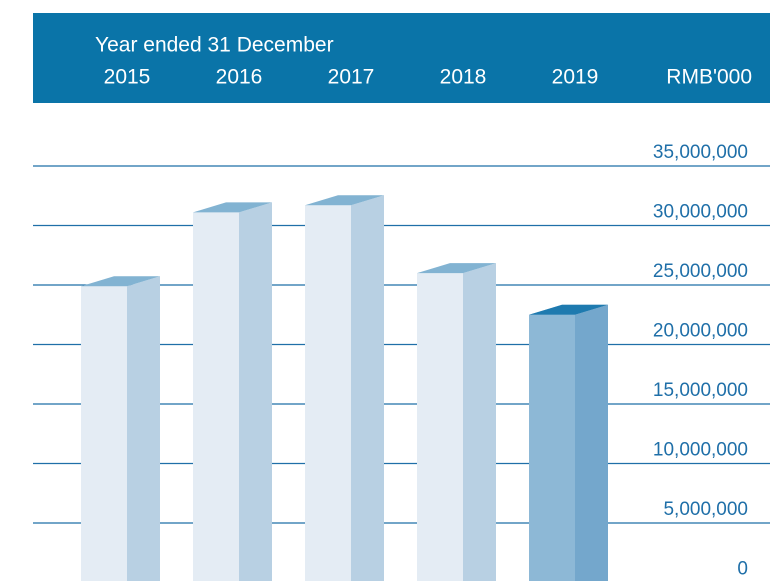 Image resolution: width=770 pixels, height=581 pixels. What do you see at coordinates (700, 450) in the screenshot?
I see `y-tick-label: 10,000,000` at bounding box center [700, 450].